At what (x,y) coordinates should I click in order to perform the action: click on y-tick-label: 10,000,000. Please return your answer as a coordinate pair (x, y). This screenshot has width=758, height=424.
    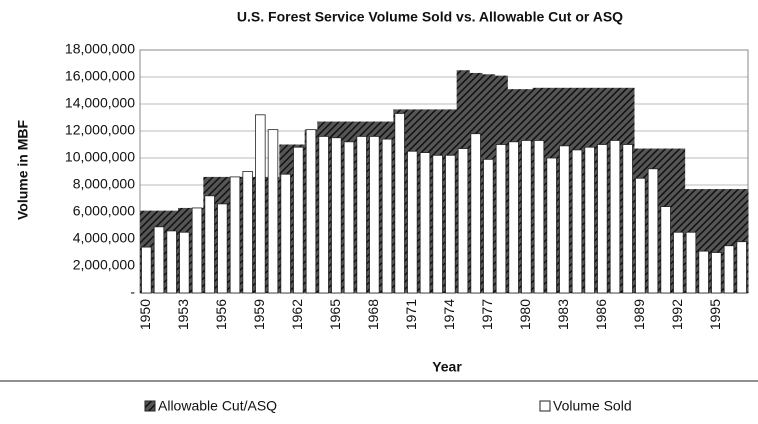
    Looking at the image, I should click on (100, 157).